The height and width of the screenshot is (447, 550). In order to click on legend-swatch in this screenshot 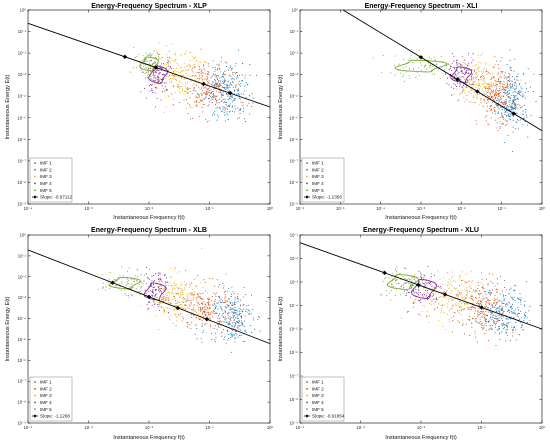, I will do `click(307, 190)`.